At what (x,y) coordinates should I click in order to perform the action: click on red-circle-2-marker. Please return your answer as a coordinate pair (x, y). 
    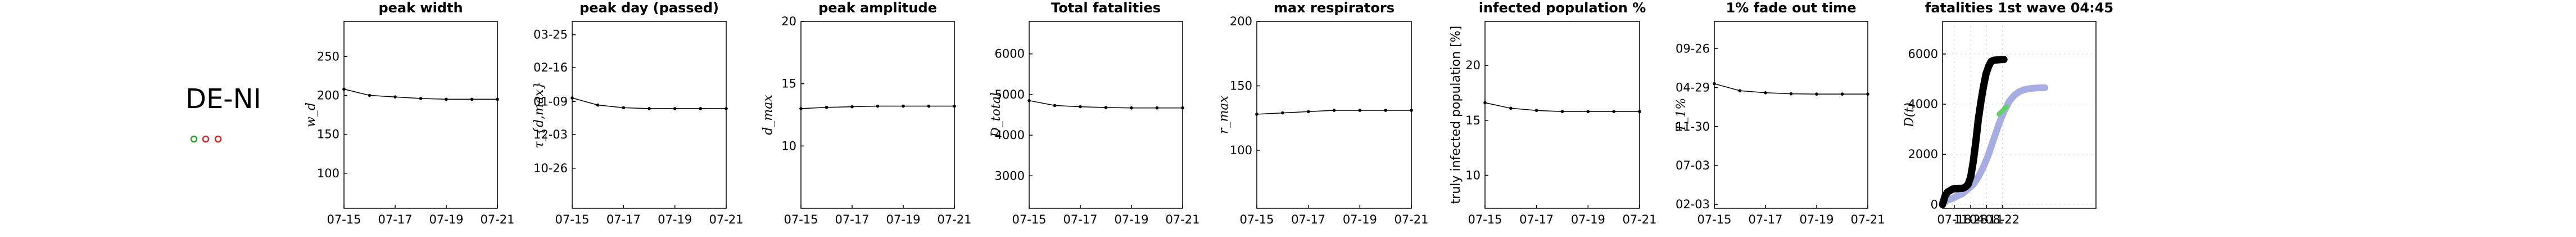
    Looking at the image, I should click on (218, 139).